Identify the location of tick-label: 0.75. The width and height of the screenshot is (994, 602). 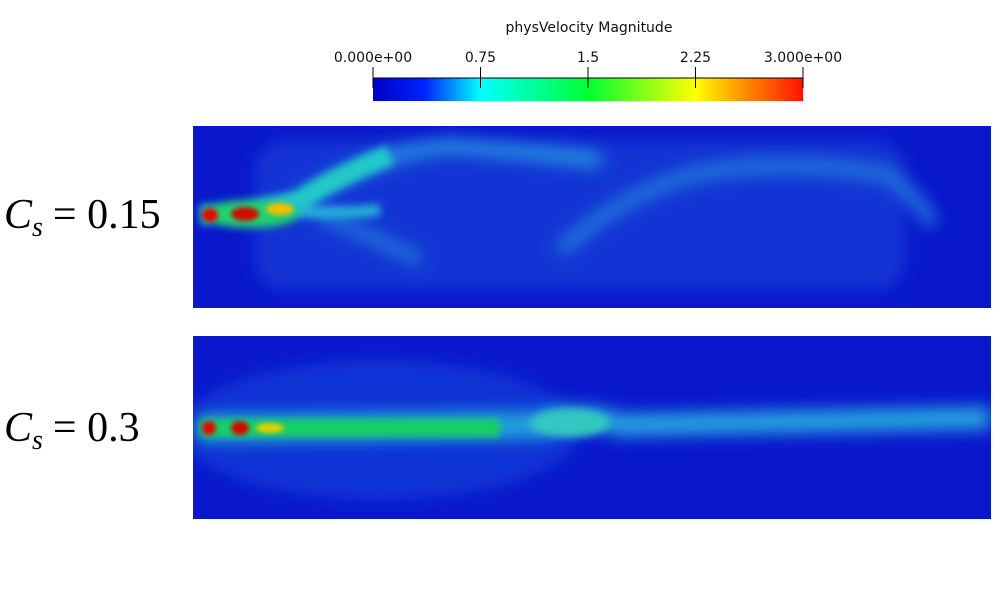
(480, 58).